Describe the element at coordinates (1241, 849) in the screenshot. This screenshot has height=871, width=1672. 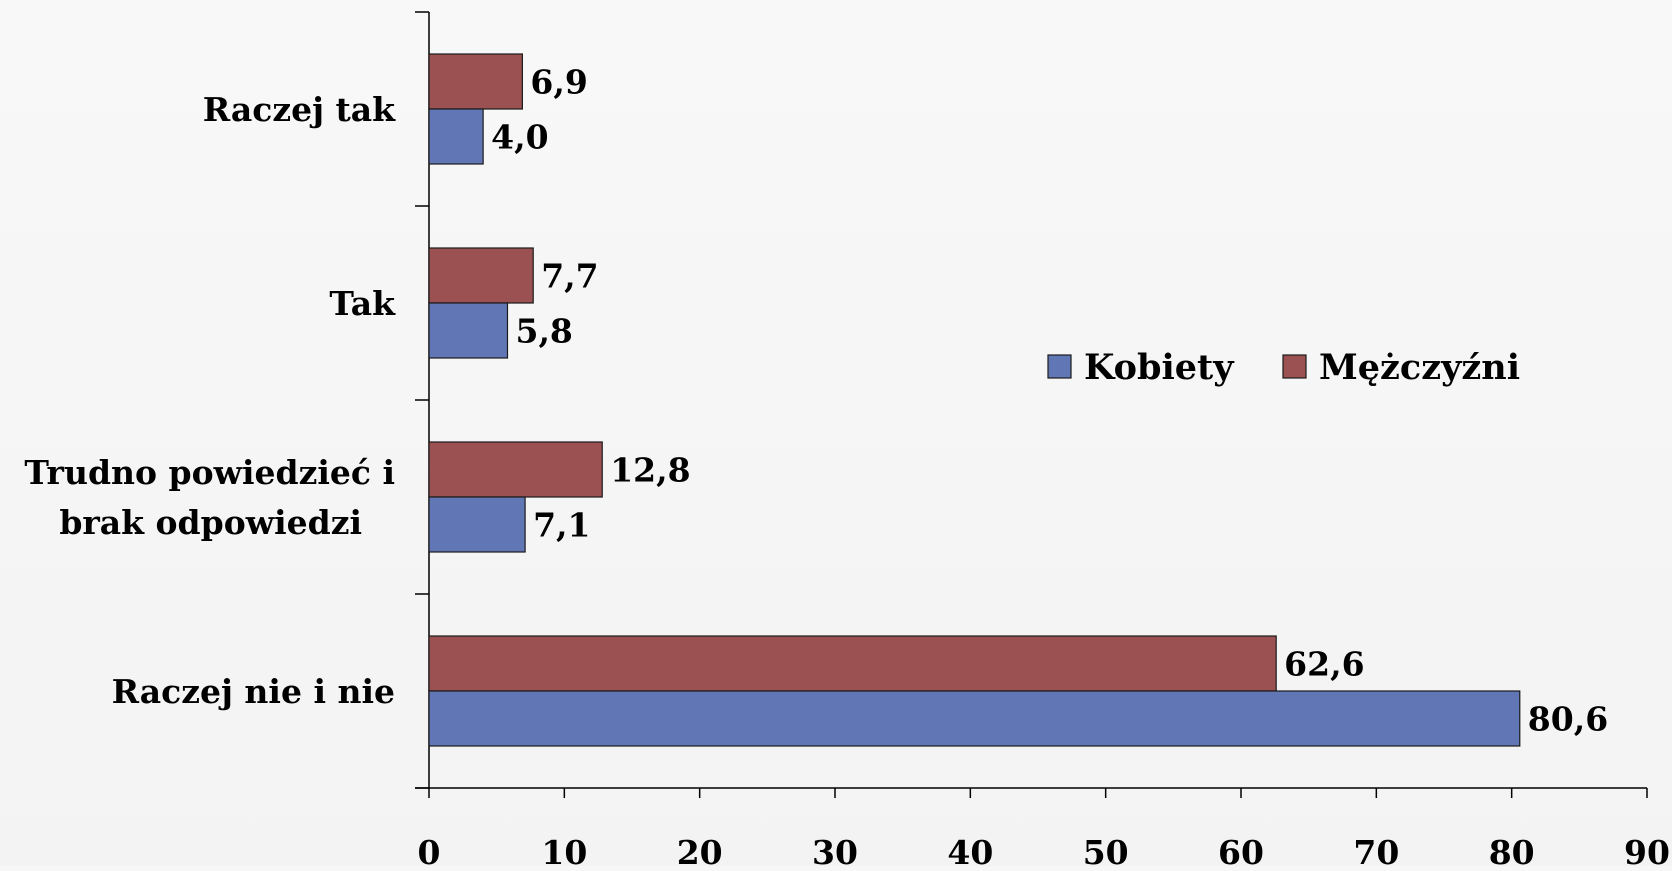
I see `x-tick-label: 60` at that location.